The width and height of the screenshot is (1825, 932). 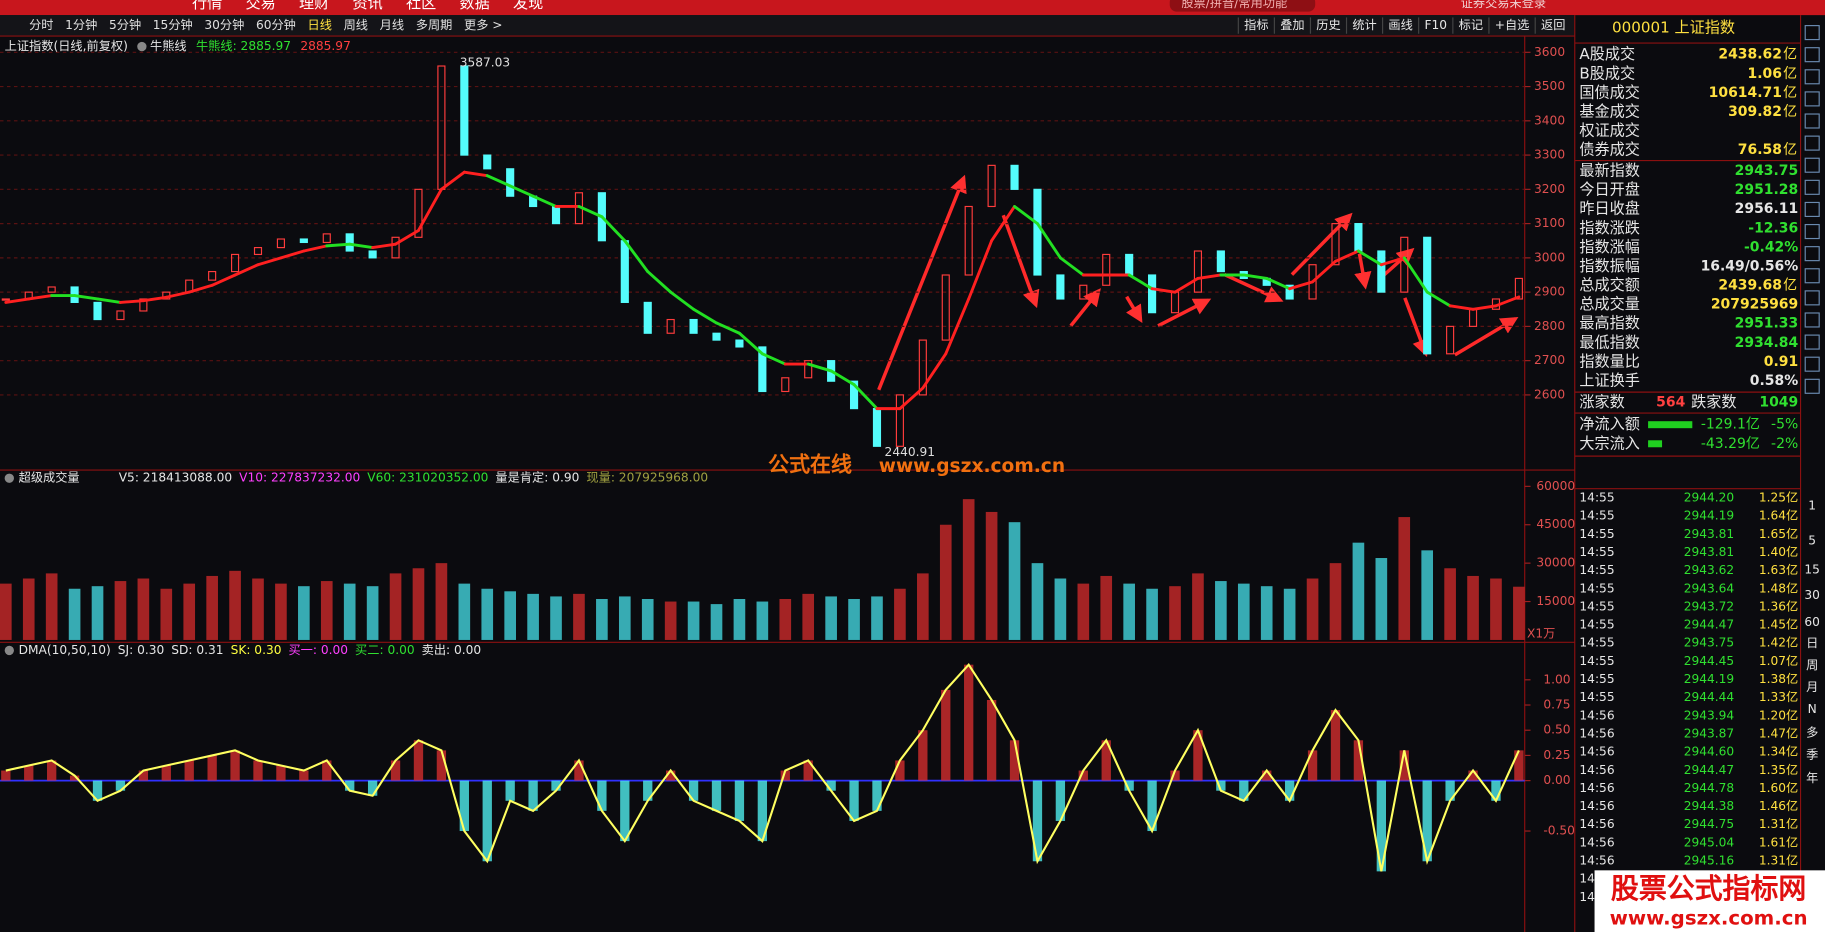 I want to click on quote-unit: 亿, so click(x=1790, y=150).